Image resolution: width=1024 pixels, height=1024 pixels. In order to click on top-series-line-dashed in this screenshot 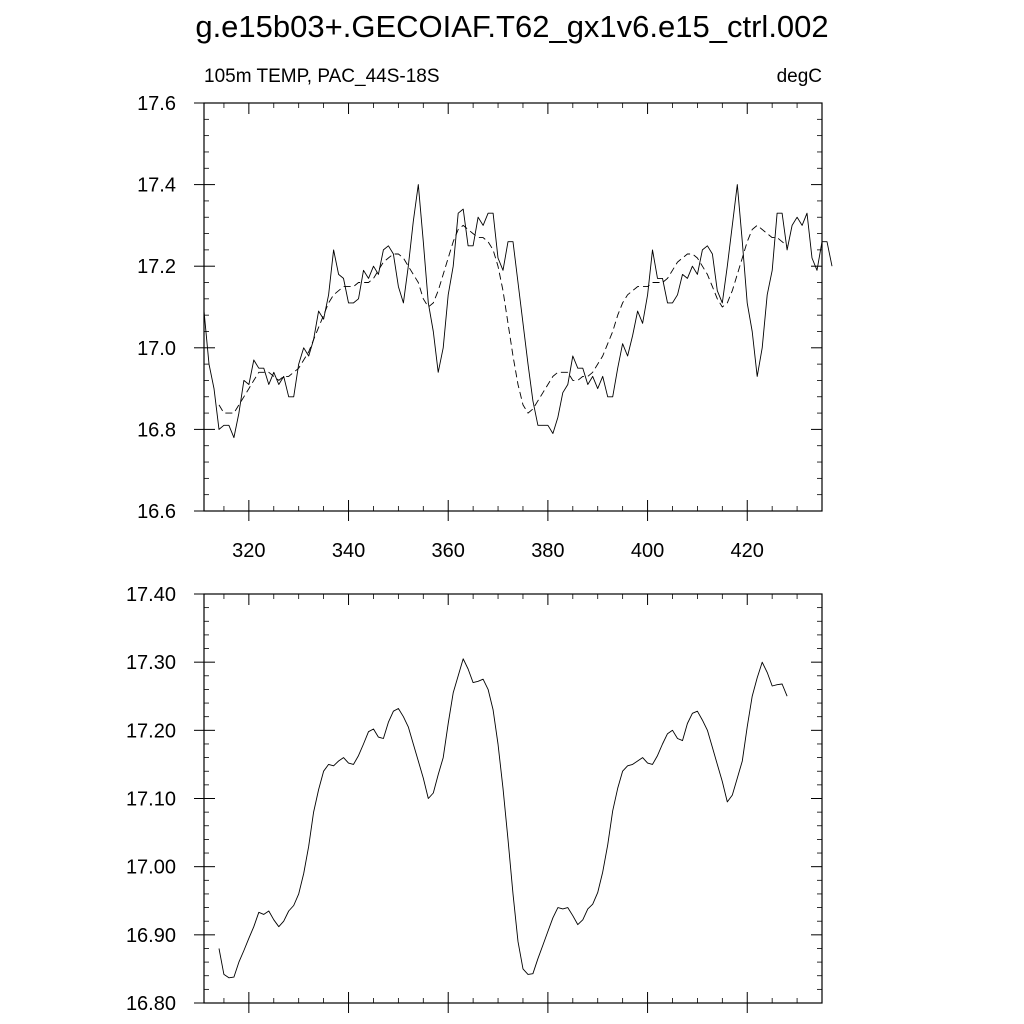, I will do `click(503, 319)`.